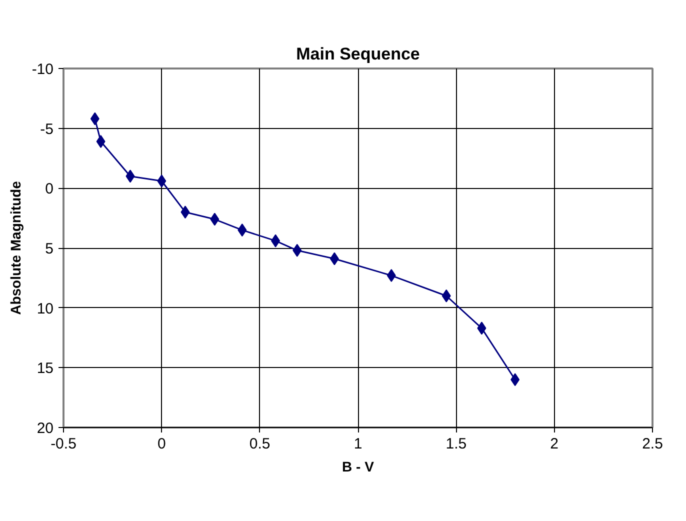 Image resolution: width=686 pixels, height=521 pixels. What do you see at coordinates (554, 444) in the screenshot?
I see `x-tick-label: 2` at bounding box center [554, 444].